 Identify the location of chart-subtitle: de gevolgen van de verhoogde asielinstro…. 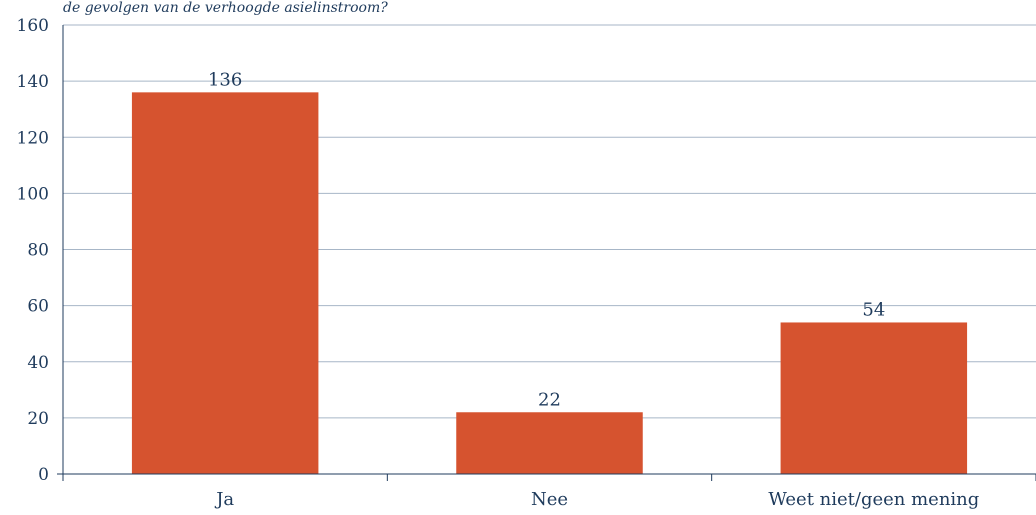
(225, 8).